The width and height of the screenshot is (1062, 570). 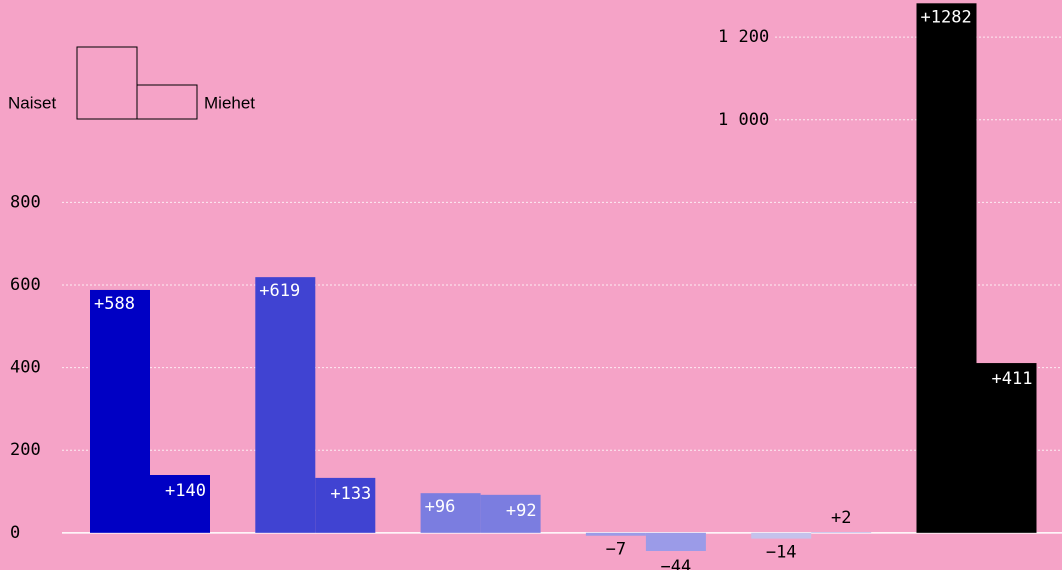 I want to click on y-tick-label: 600, so click(x=25, y=285).